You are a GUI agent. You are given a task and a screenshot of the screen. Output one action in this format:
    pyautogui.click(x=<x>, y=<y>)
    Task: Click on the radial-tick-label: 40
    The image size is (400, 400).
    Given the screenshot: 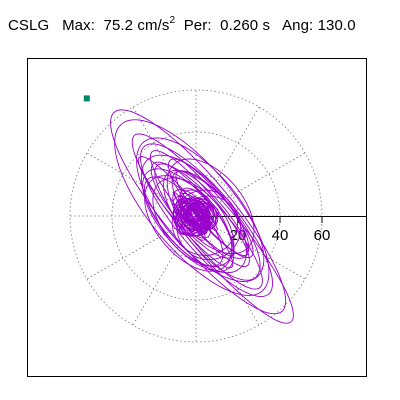 What is the action you would take?
    pyautogui.click(x=280, y=235)
    